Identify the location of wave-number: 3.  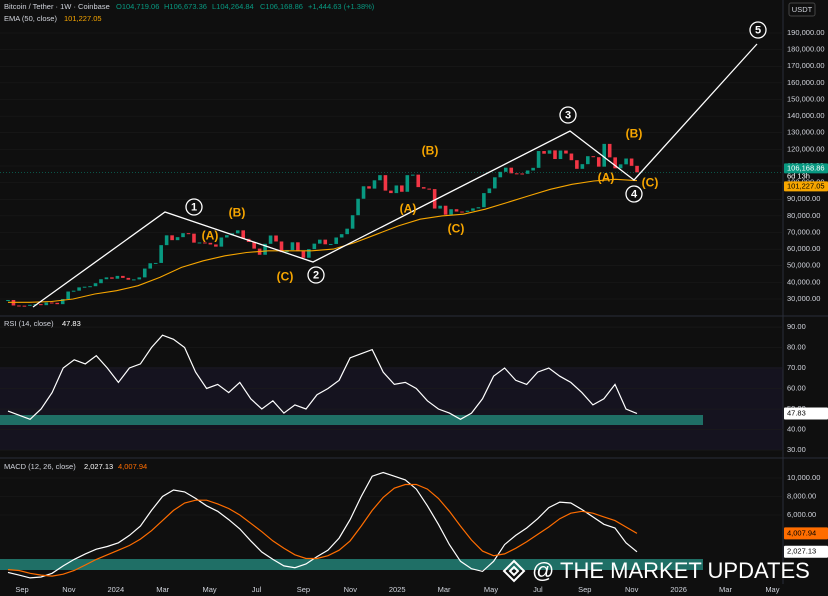
(568, 115).